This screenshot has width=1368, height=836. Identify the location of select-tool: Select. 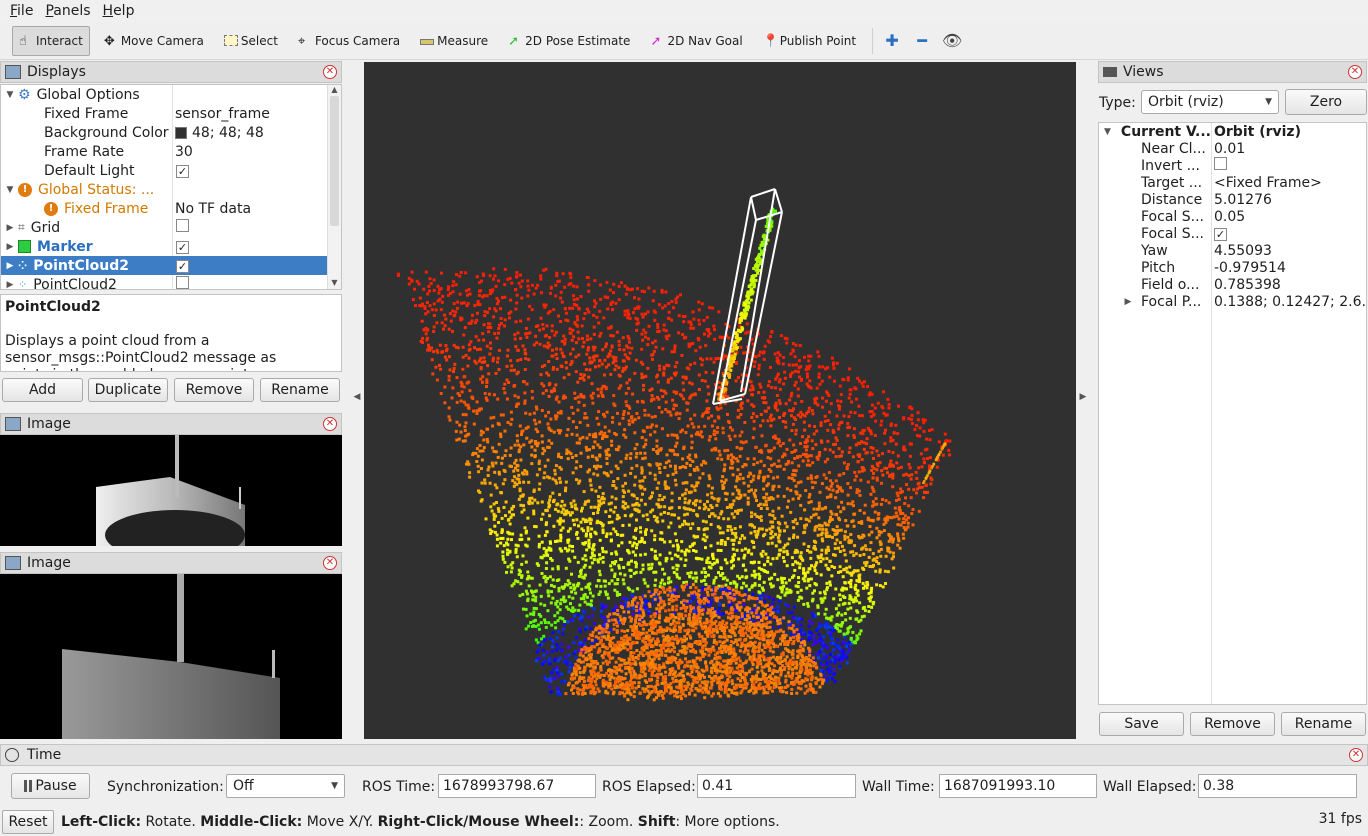
(251, 41).